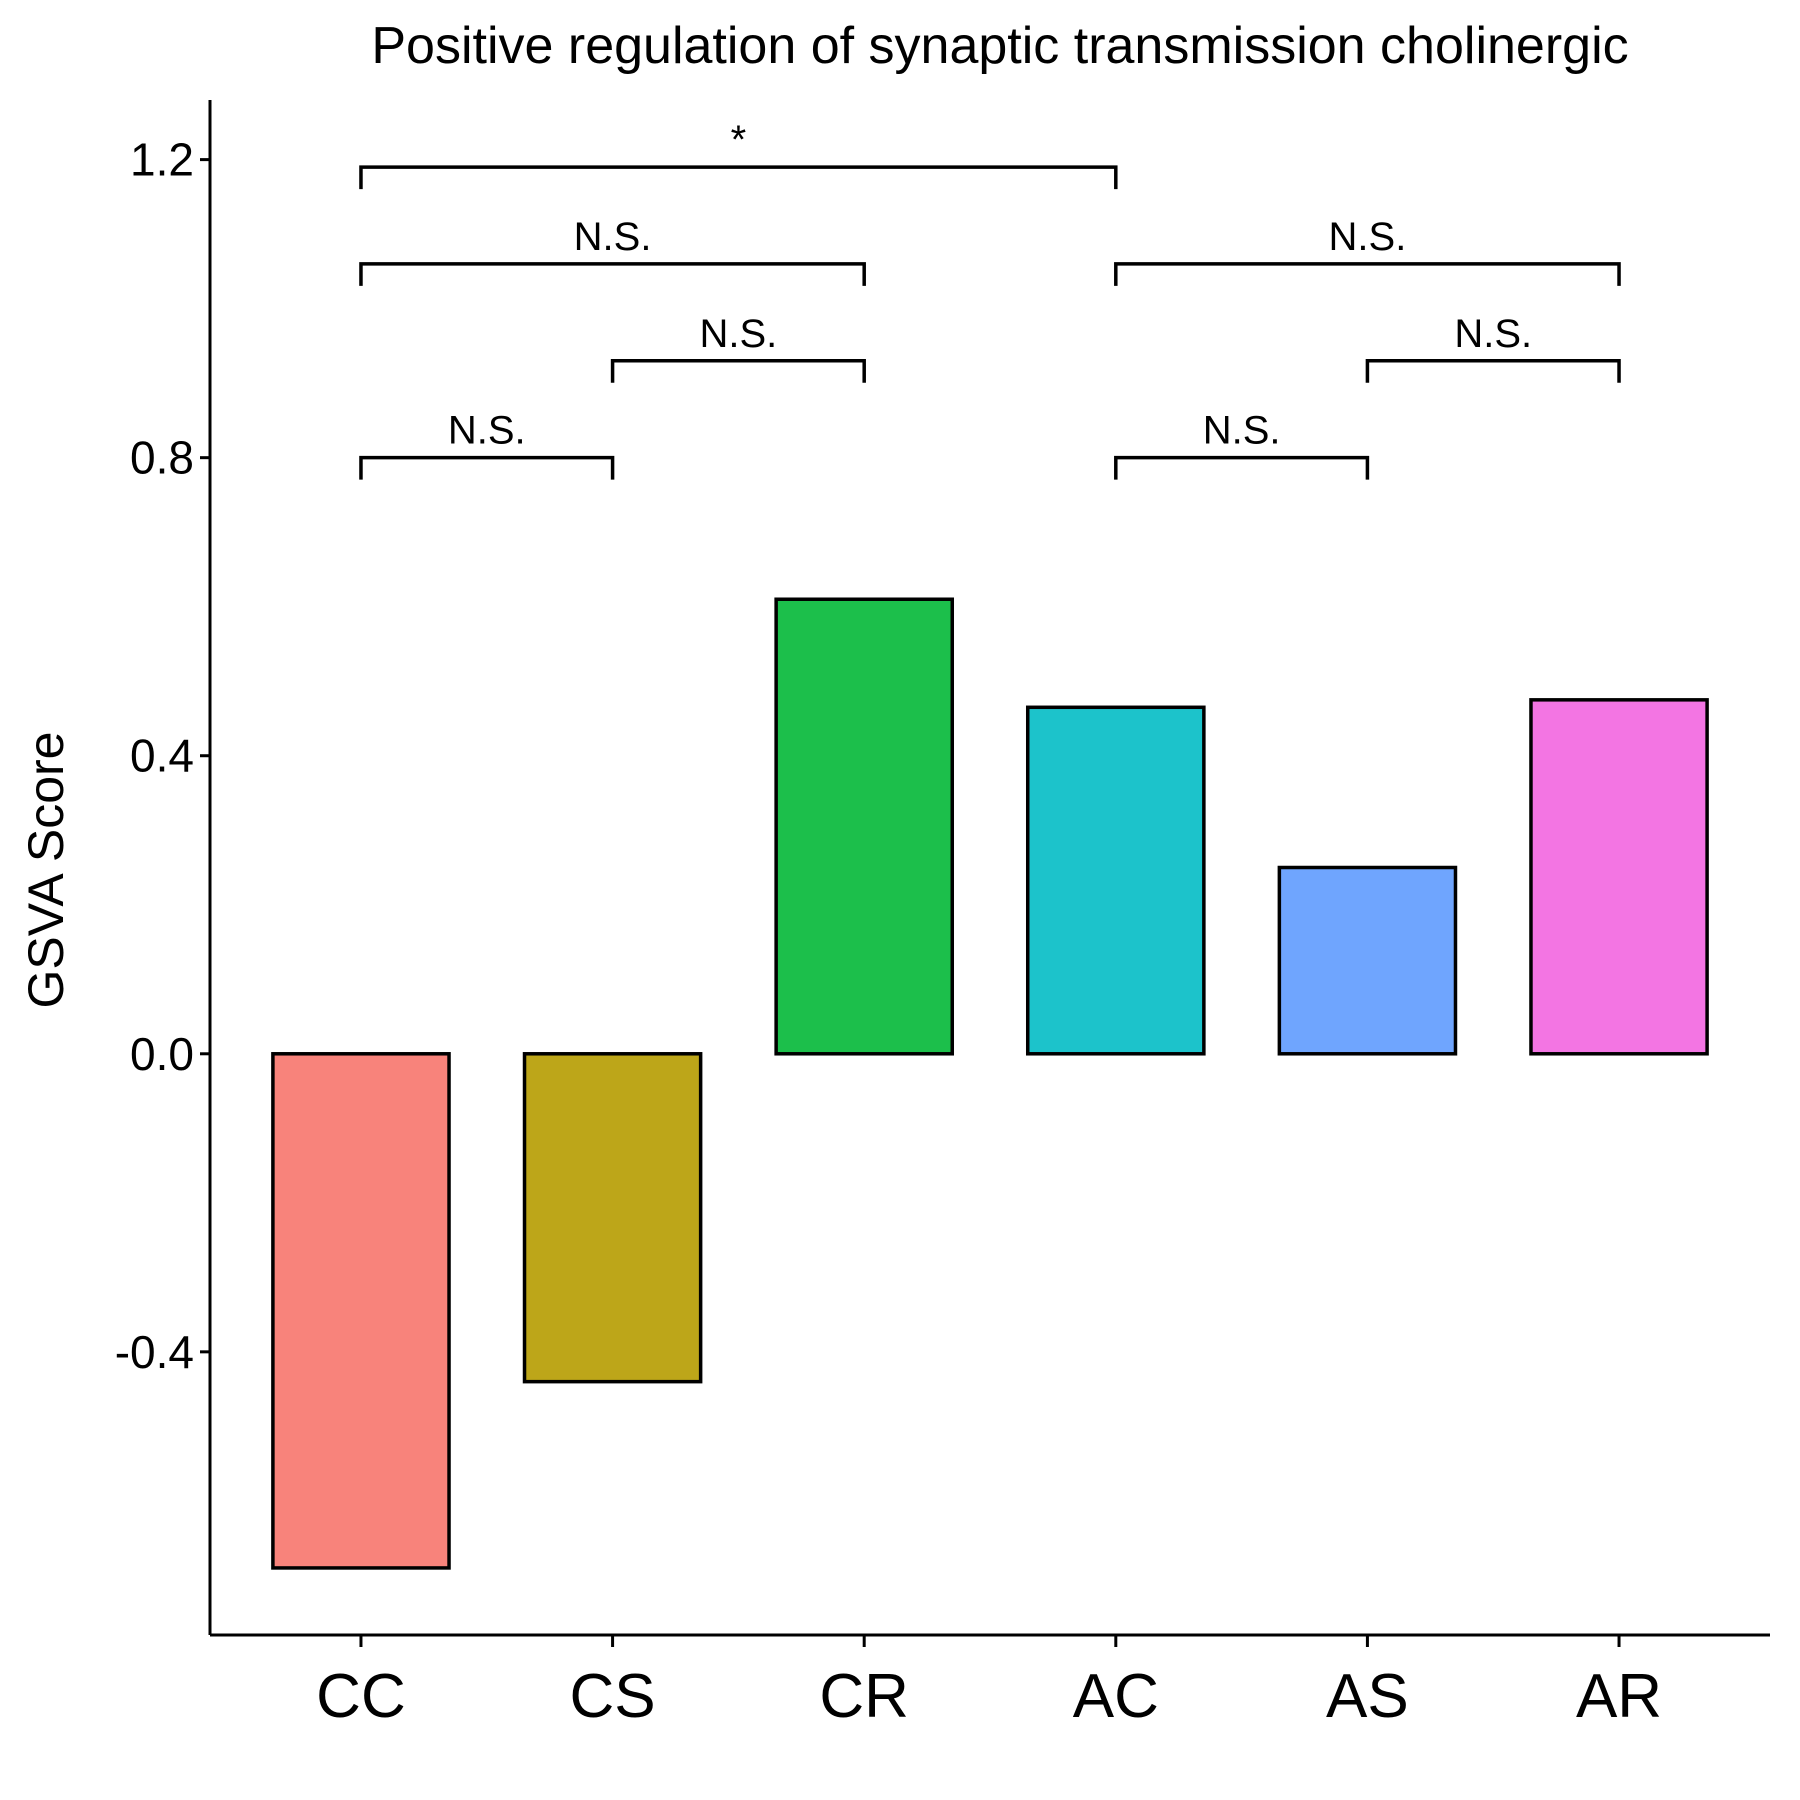 The height and width of the screenshot is (1800, 1800). I want to click on x-tick-label: AR, so click(1619, 1696).